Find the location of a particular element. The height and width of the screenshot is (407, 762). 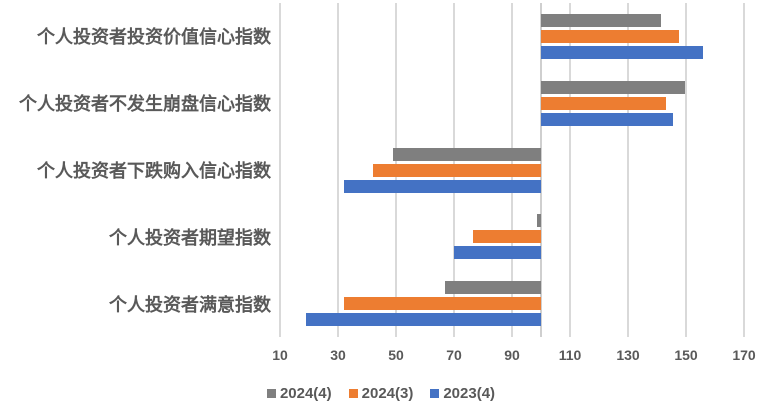

x-tick-label: 90 is located at coordinates (512, 355).